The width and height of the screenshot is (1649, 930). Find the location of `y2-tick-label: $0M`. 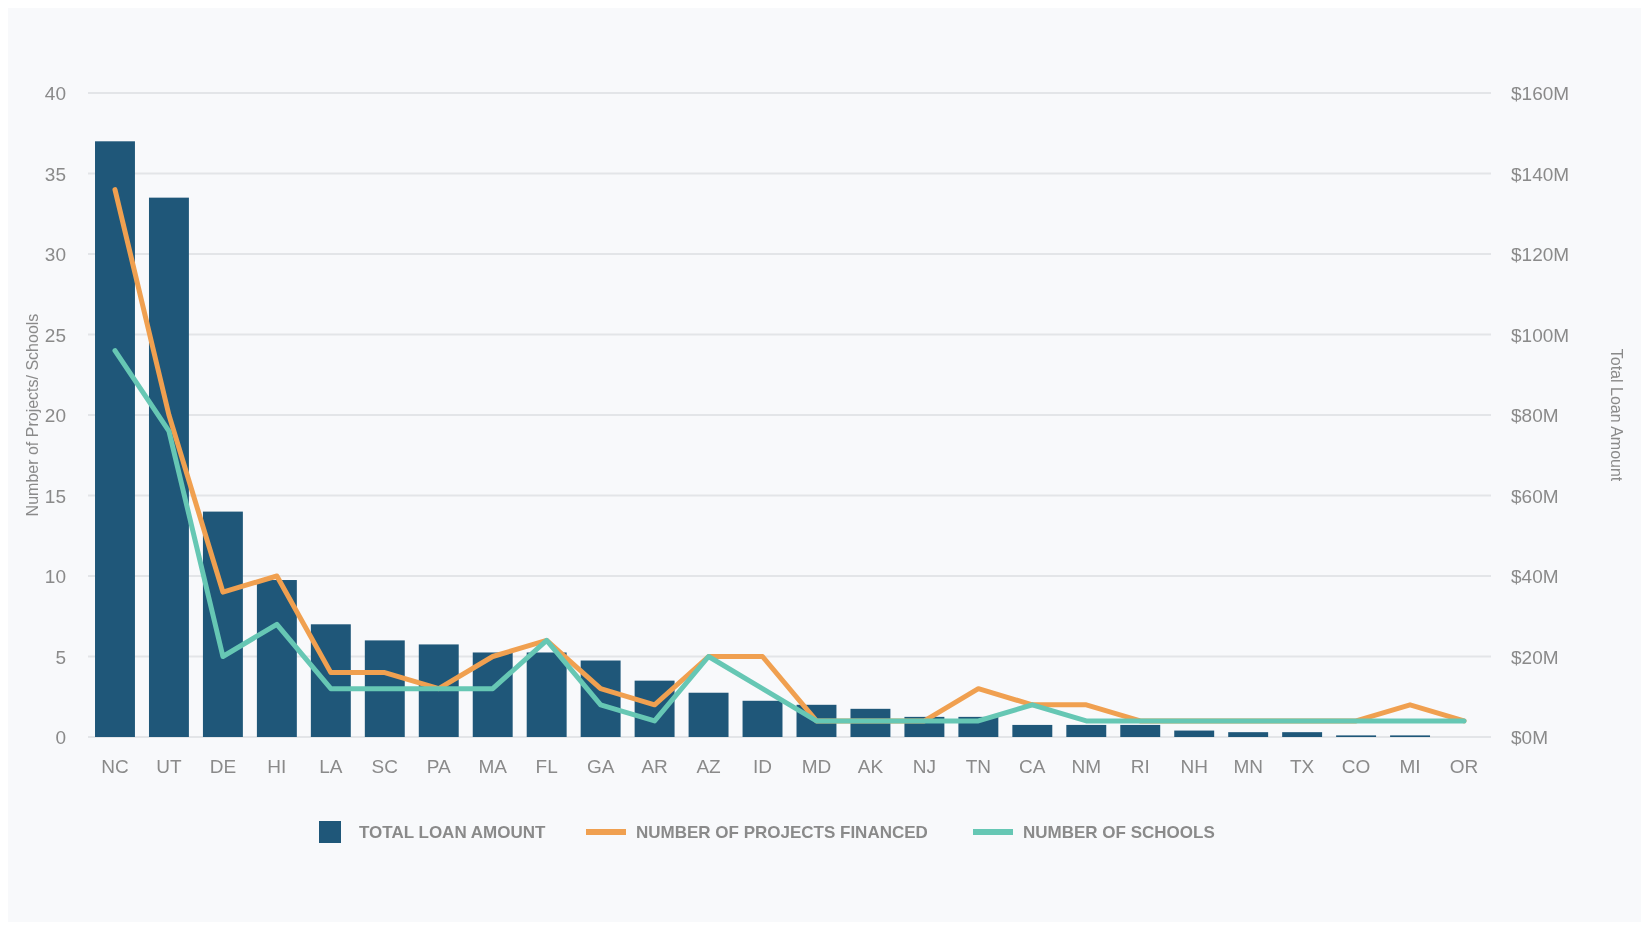

y2-tick-label: $0M is located at coordinates (1529, 737).